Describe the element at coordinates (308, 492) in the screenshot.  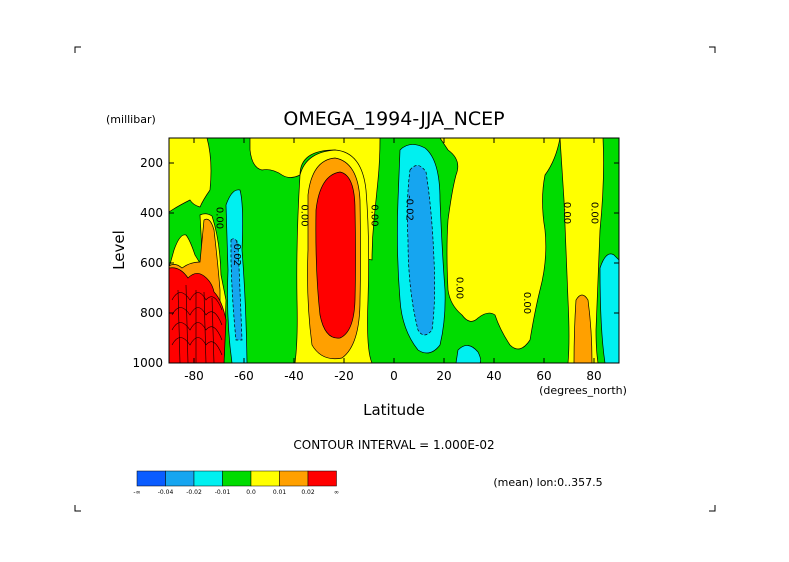
I see `colorbar-label: 0.02` at that location.